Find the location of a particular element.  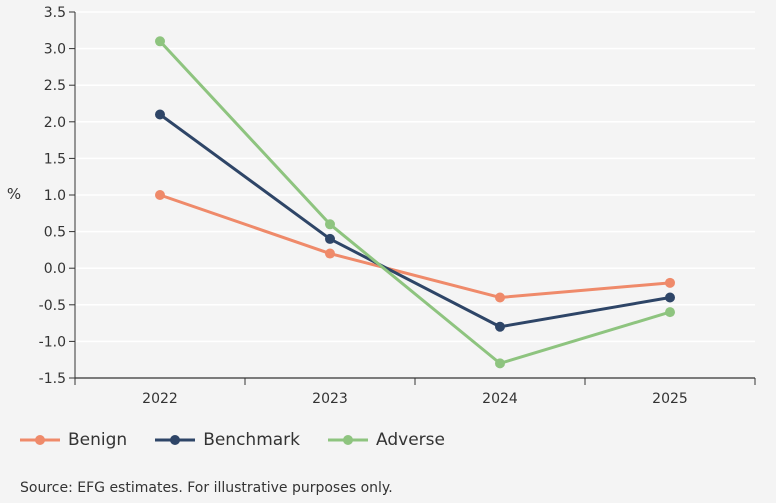

legend-label: Benign is located at coordinates (98, 440).